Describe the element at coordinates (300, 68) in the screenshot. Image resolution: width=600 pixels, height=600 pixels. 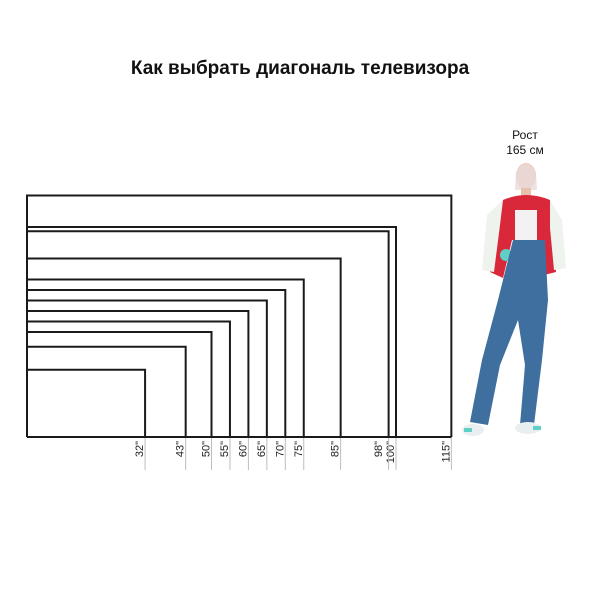
I see `page-title: Как выбрать диагональ телевизора` at that location.